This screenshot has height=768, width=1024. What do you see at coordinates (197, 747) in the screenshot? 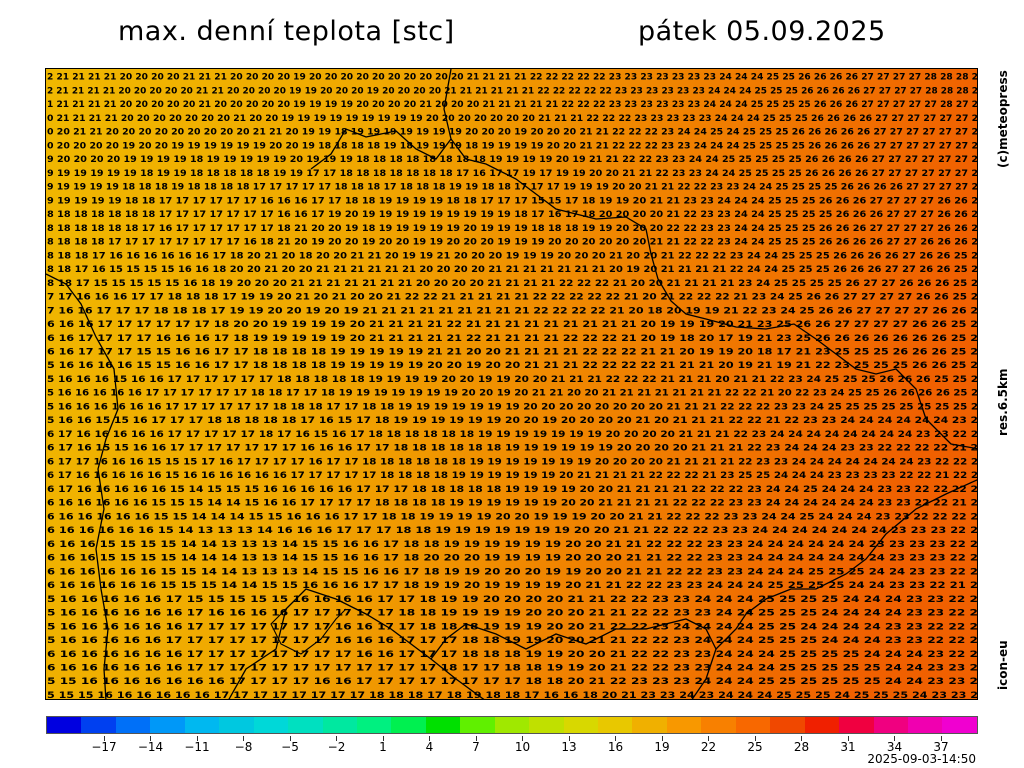
I see `tick-label: −11` at bounding box center [197, 747].